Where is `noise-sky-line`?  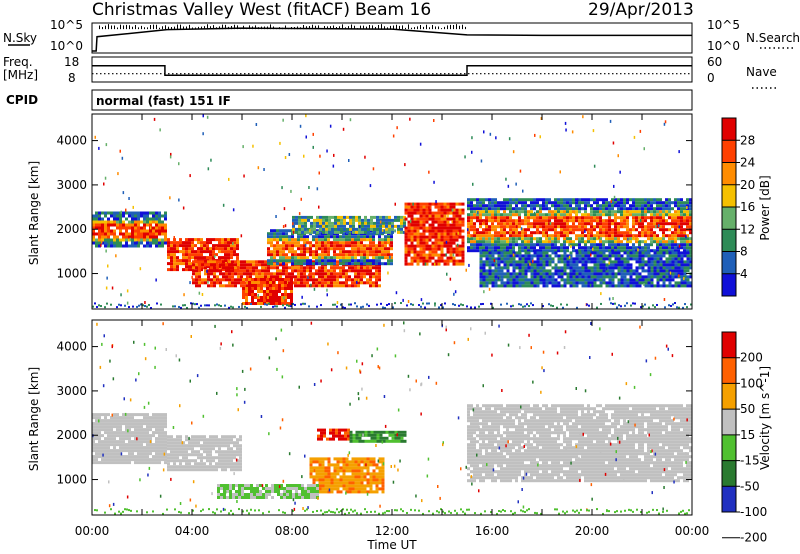 noise-sky-line is located at coordinates (392, 39).